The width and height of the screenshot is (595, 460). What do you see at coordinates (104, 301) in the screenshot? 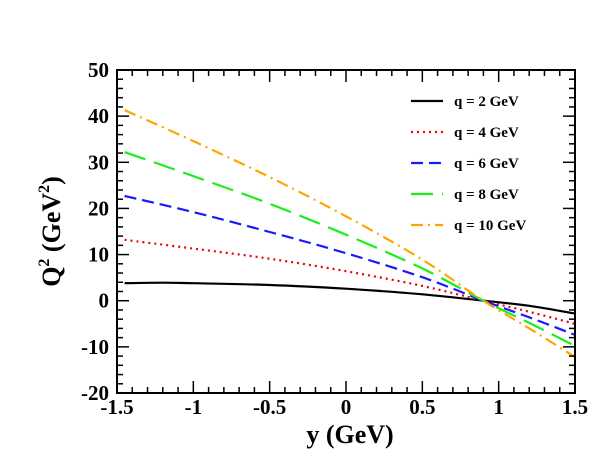
I see `y-tick-label: 0` at bounding box center [104, 301].